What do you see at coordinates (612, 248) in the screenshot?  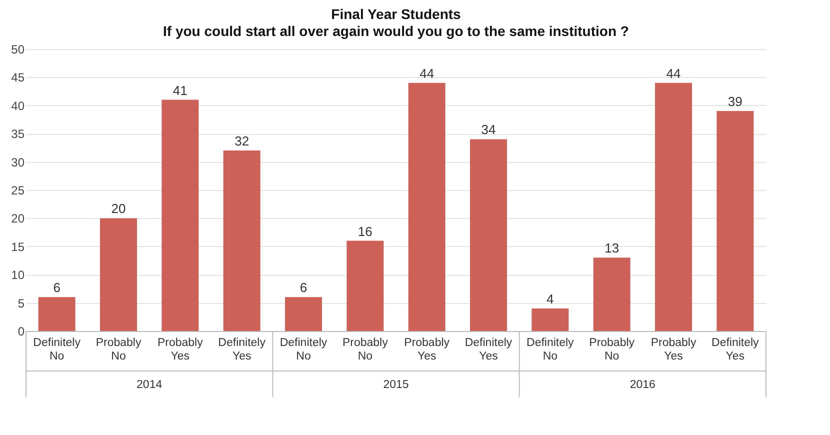 I see `data-label: 13` at bounding box center [612, 248].